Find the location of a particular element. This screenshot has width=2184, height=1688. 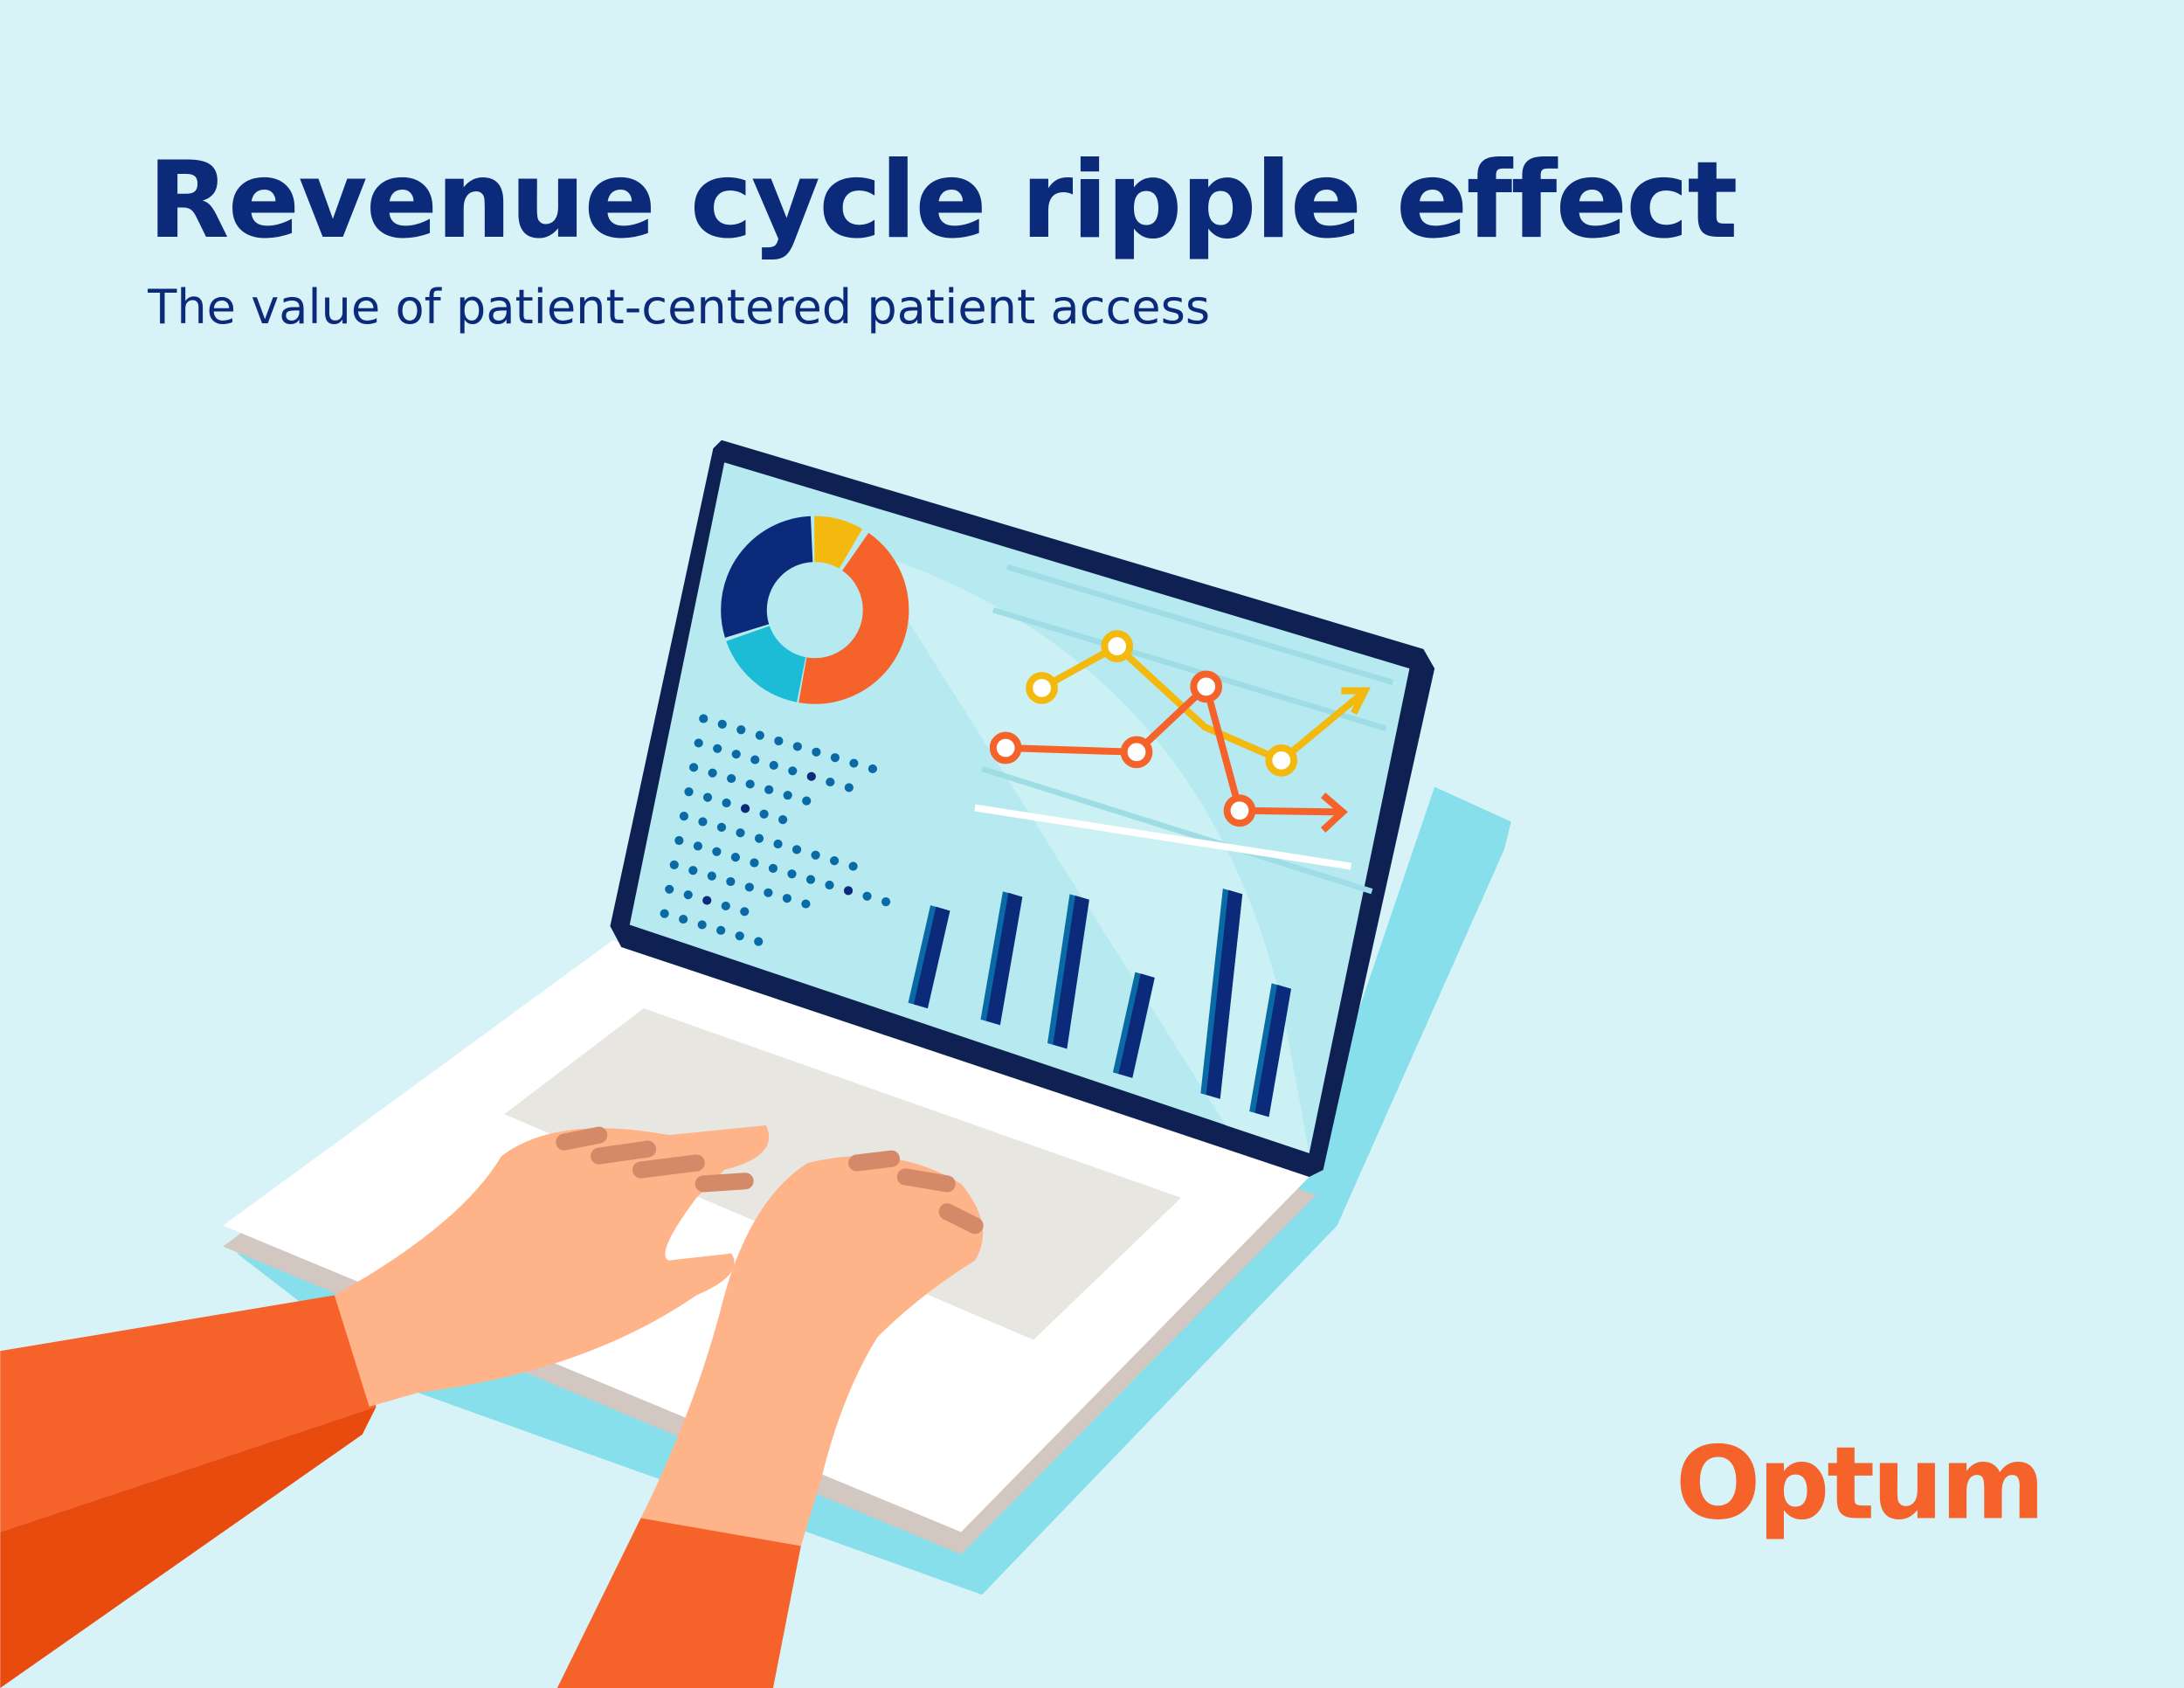

right-sleeve is located at coordinates (678, 1603).